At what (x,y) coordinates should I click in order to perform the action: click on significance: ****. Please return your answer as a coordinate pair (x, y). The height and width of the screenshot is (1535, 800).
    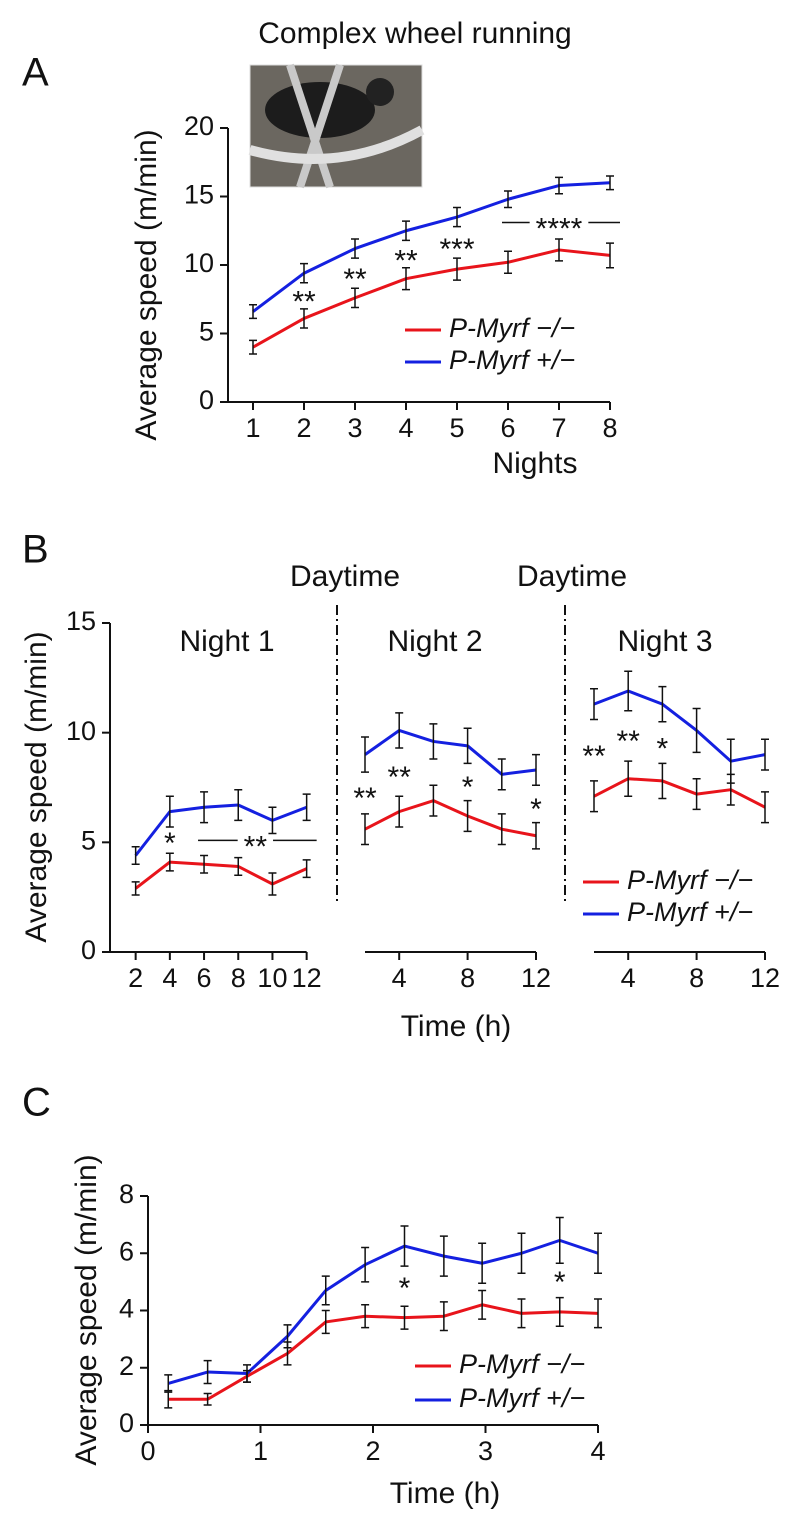
    Looking at the image, I should click on (559, 228).